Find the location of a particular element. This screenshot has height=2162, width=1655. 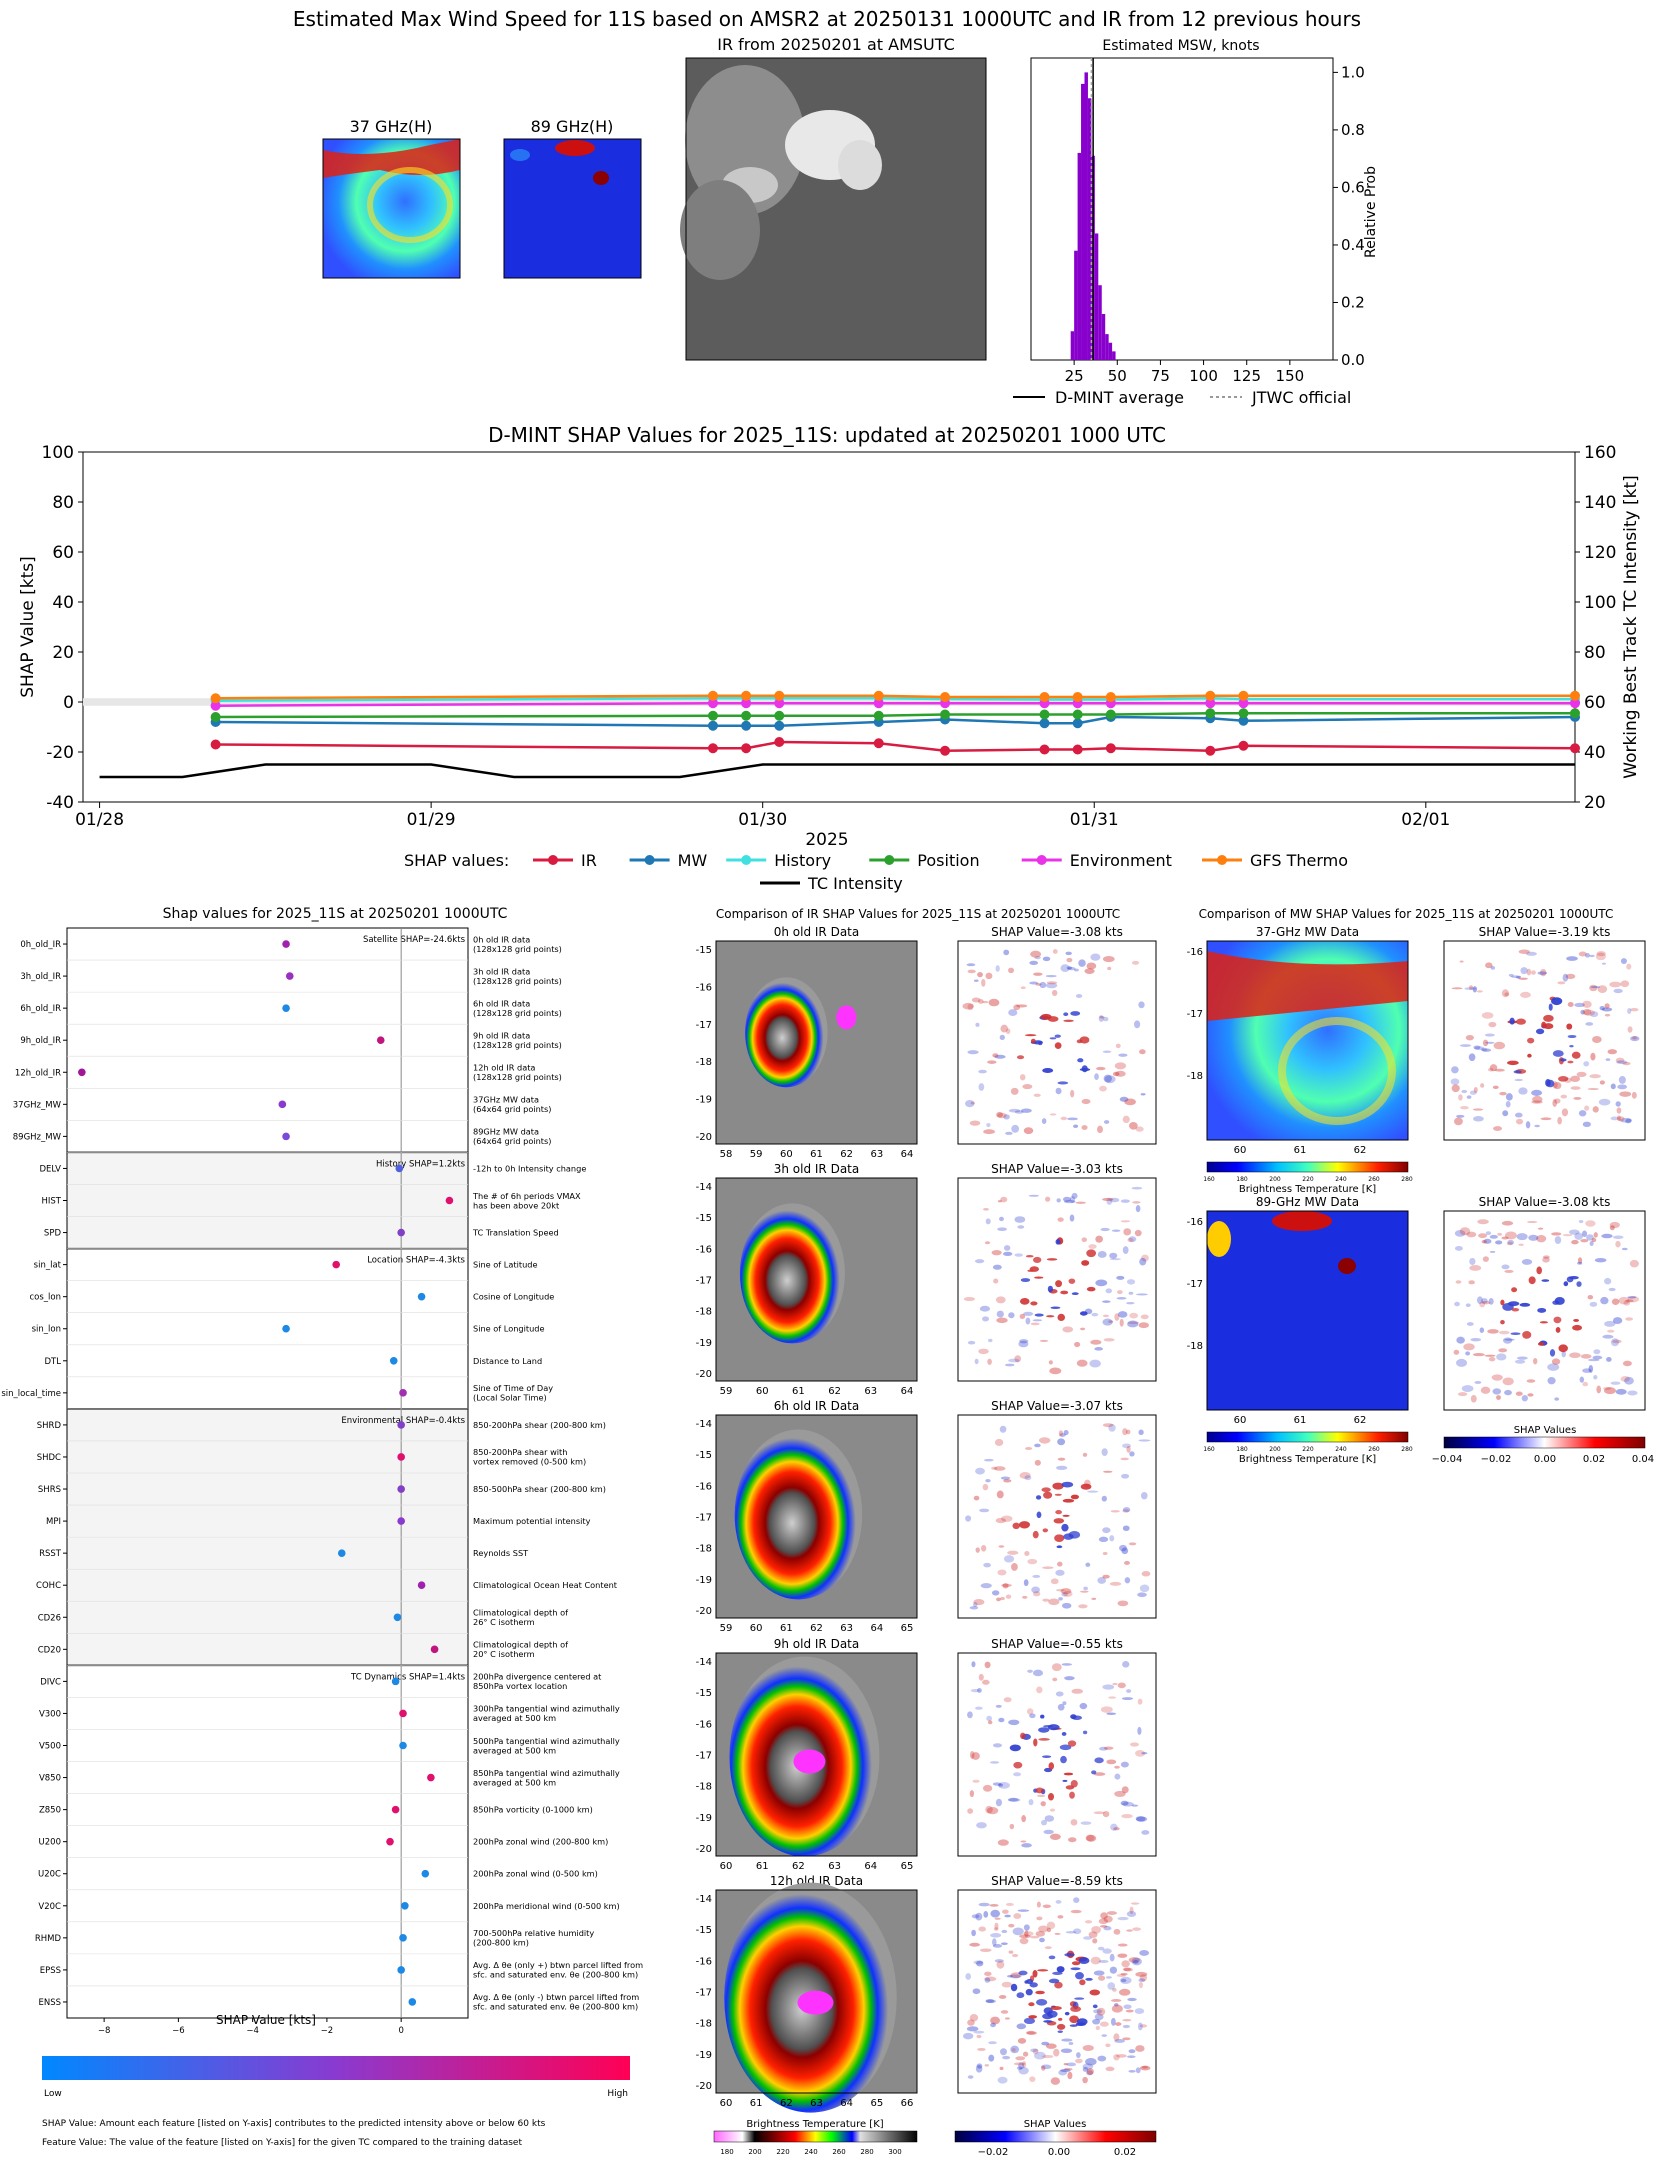

ts-y2tick-label: 120 is located at coordinates (1600, 553).